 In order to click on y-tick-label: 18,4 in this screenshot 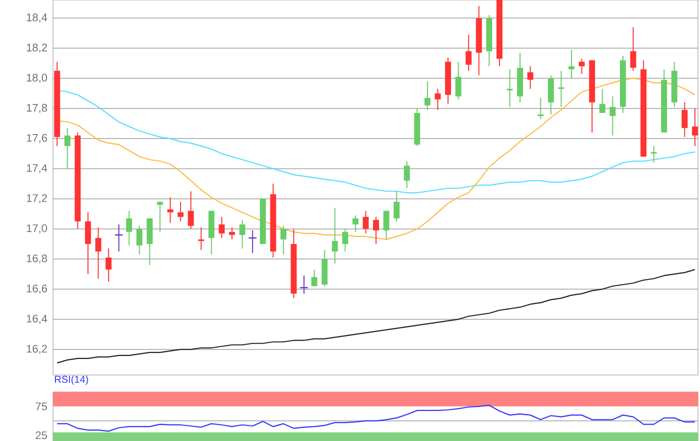, I will do `click(37, 18)`.